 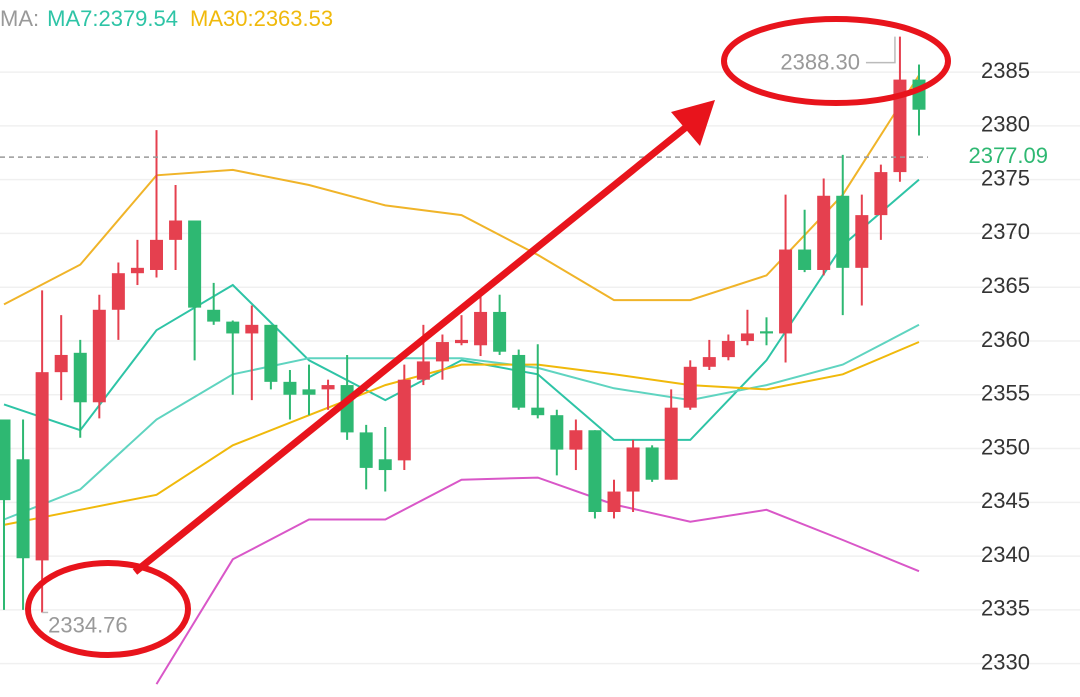 What do you see at coordinates (1005, 608) in the screenshot?
I see `y-tick-label: 2335` at bounding box center [1005, 608].